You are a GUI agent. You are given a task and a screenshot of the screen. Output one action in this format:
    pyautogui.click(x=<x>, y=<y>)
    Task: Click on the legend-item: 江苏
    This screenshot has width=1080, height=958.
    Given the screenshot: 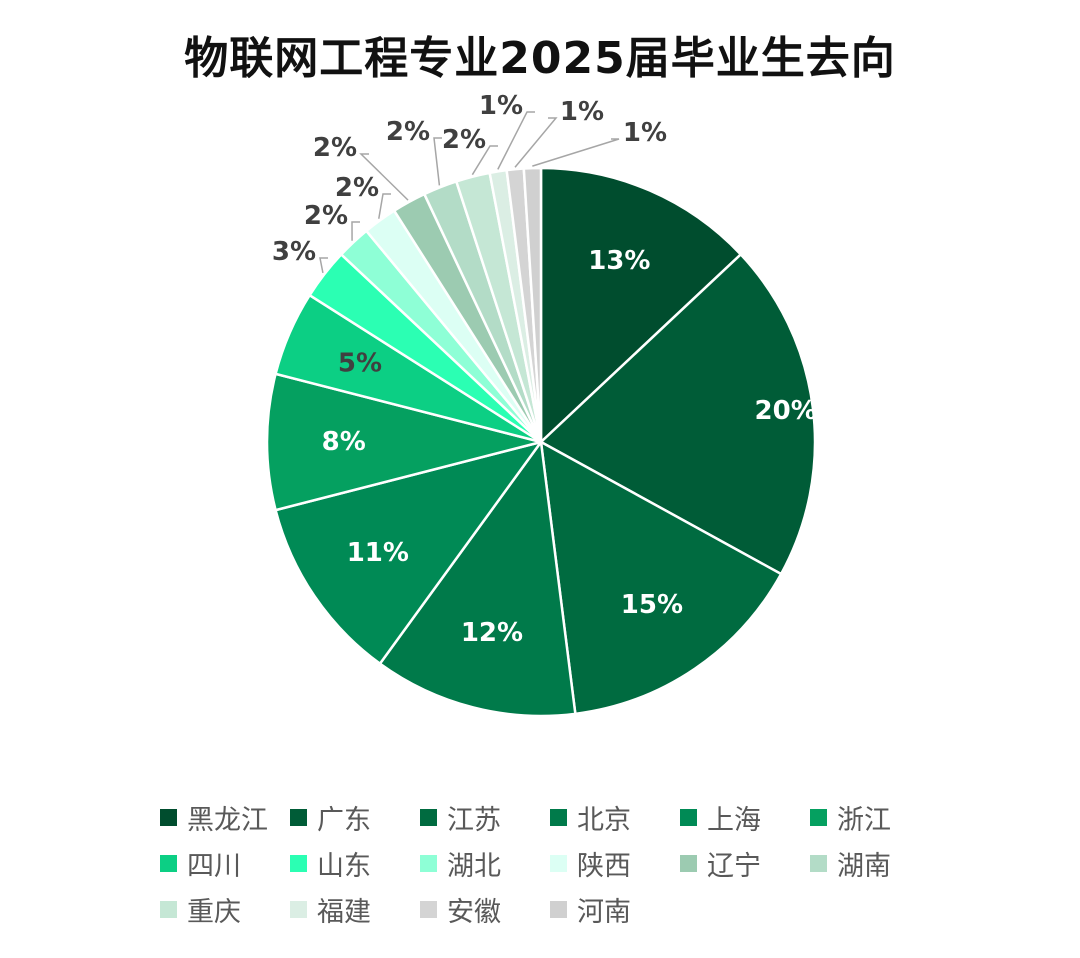 What is the action you would take?
    pyautogui.click(x=485, y=817)
    